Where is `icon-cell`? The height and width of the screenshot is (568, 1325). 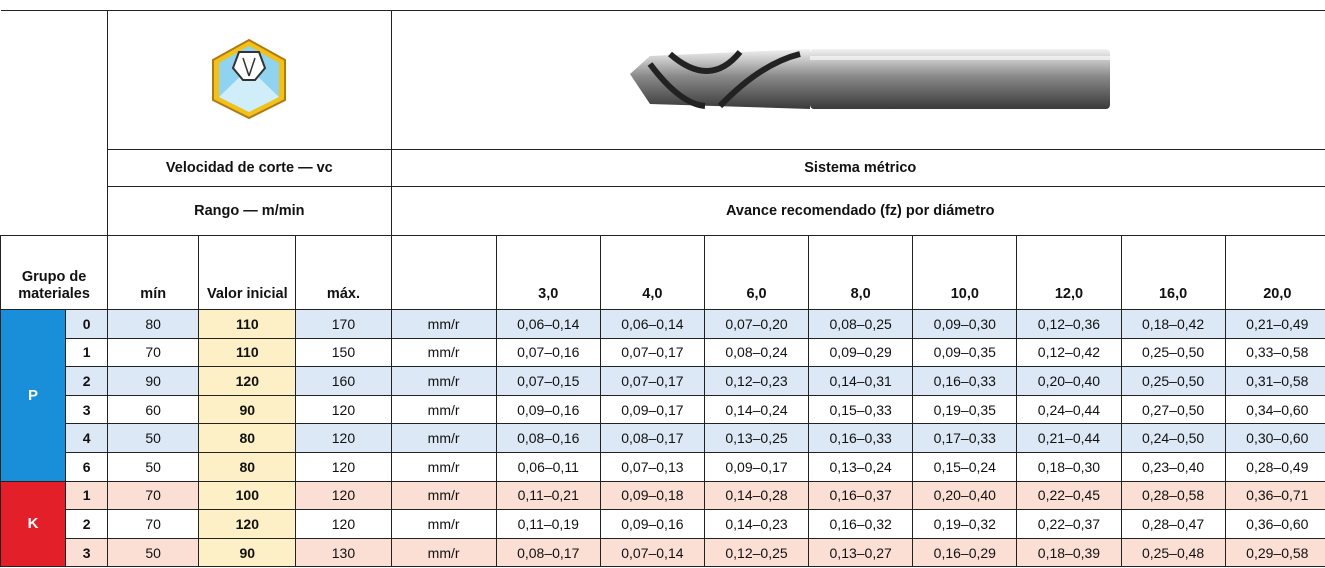
icon-cell is located at coordinates (249, 80).